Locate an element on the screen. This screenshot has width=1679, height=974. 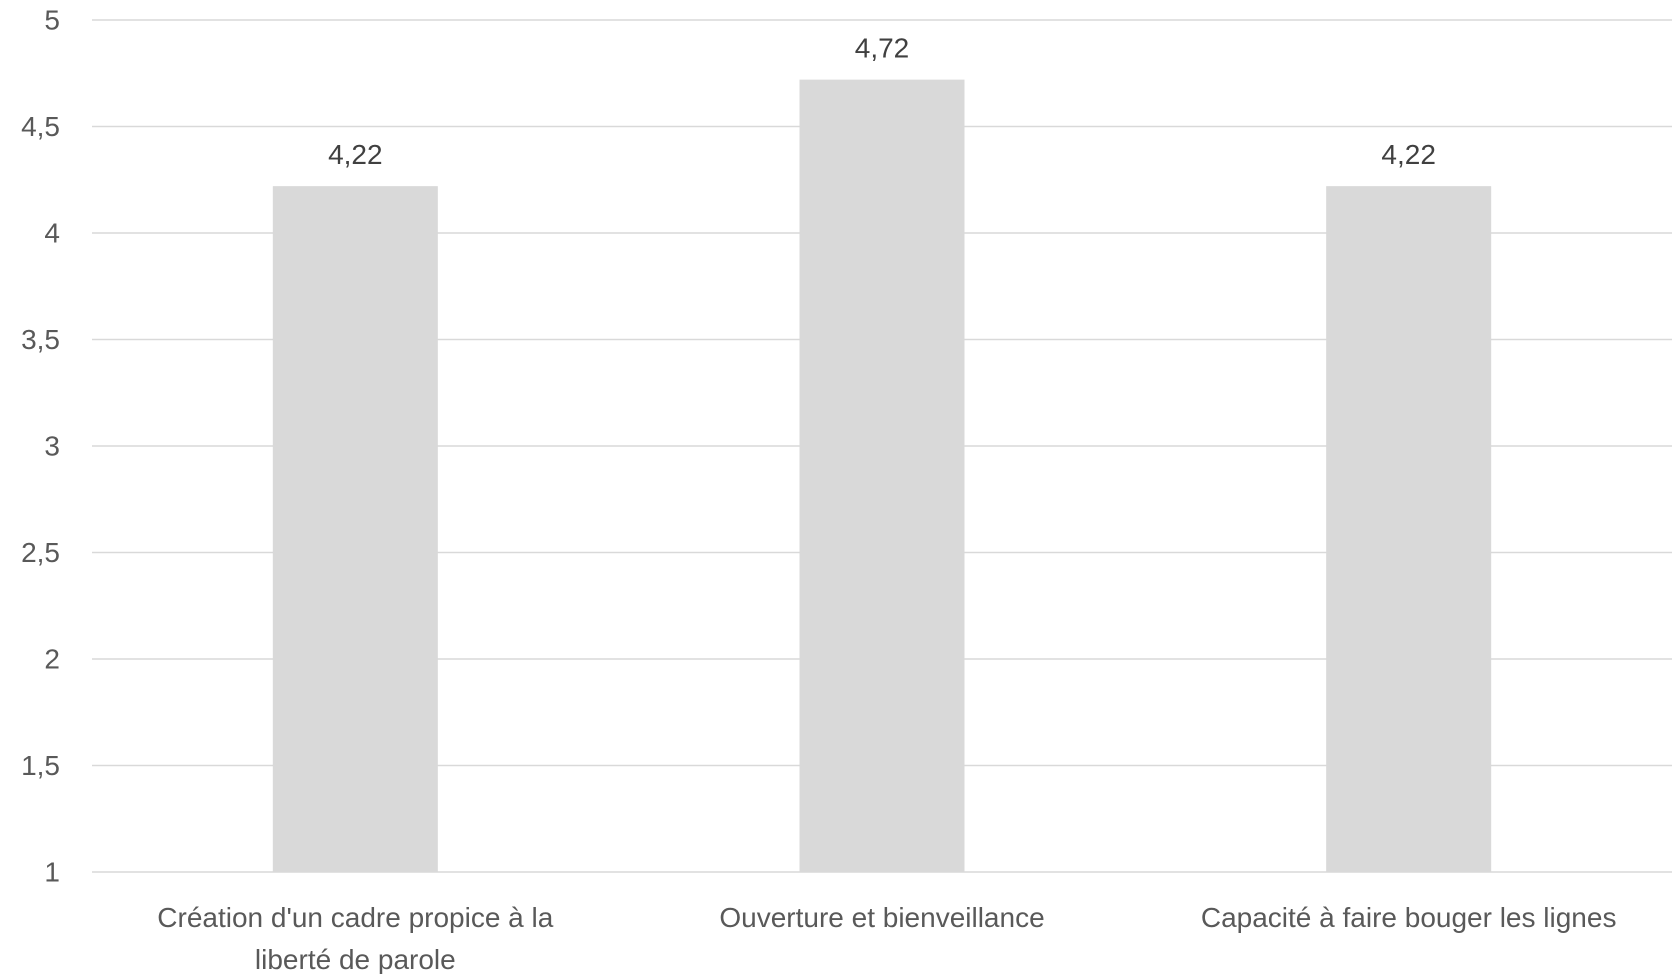
x-category-label: Ouverture et bienveillance is located at coordinates (881, 917).